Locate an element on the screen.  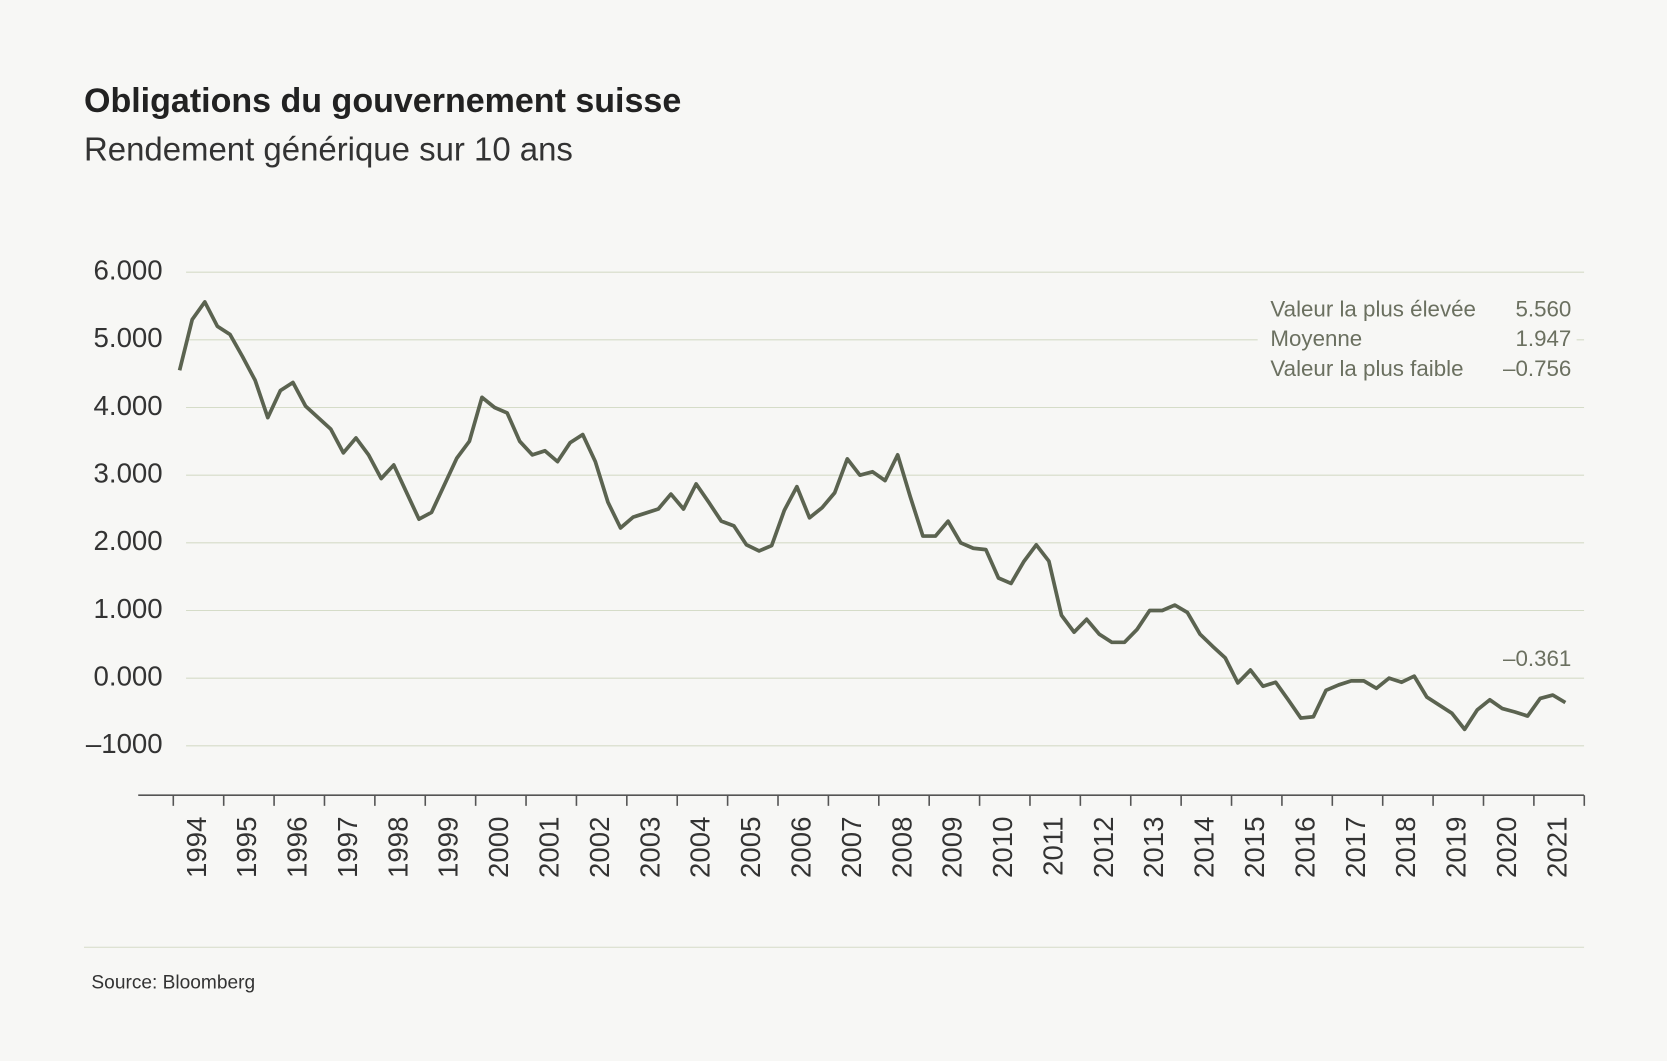
x-tick-label: 2021 is located at coordinates (1556, 846).